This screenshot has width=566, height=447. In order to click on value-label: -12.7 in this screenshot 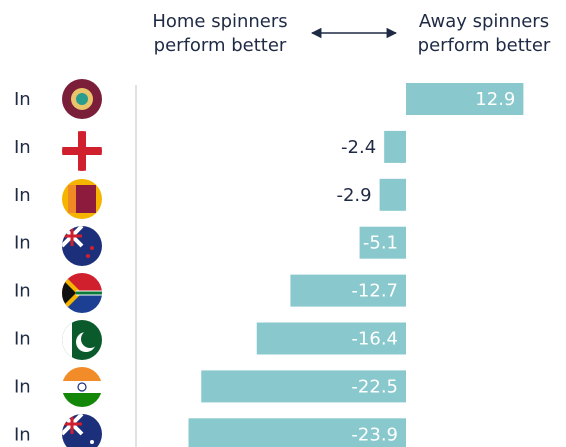, I will do `click(374, 291)`.